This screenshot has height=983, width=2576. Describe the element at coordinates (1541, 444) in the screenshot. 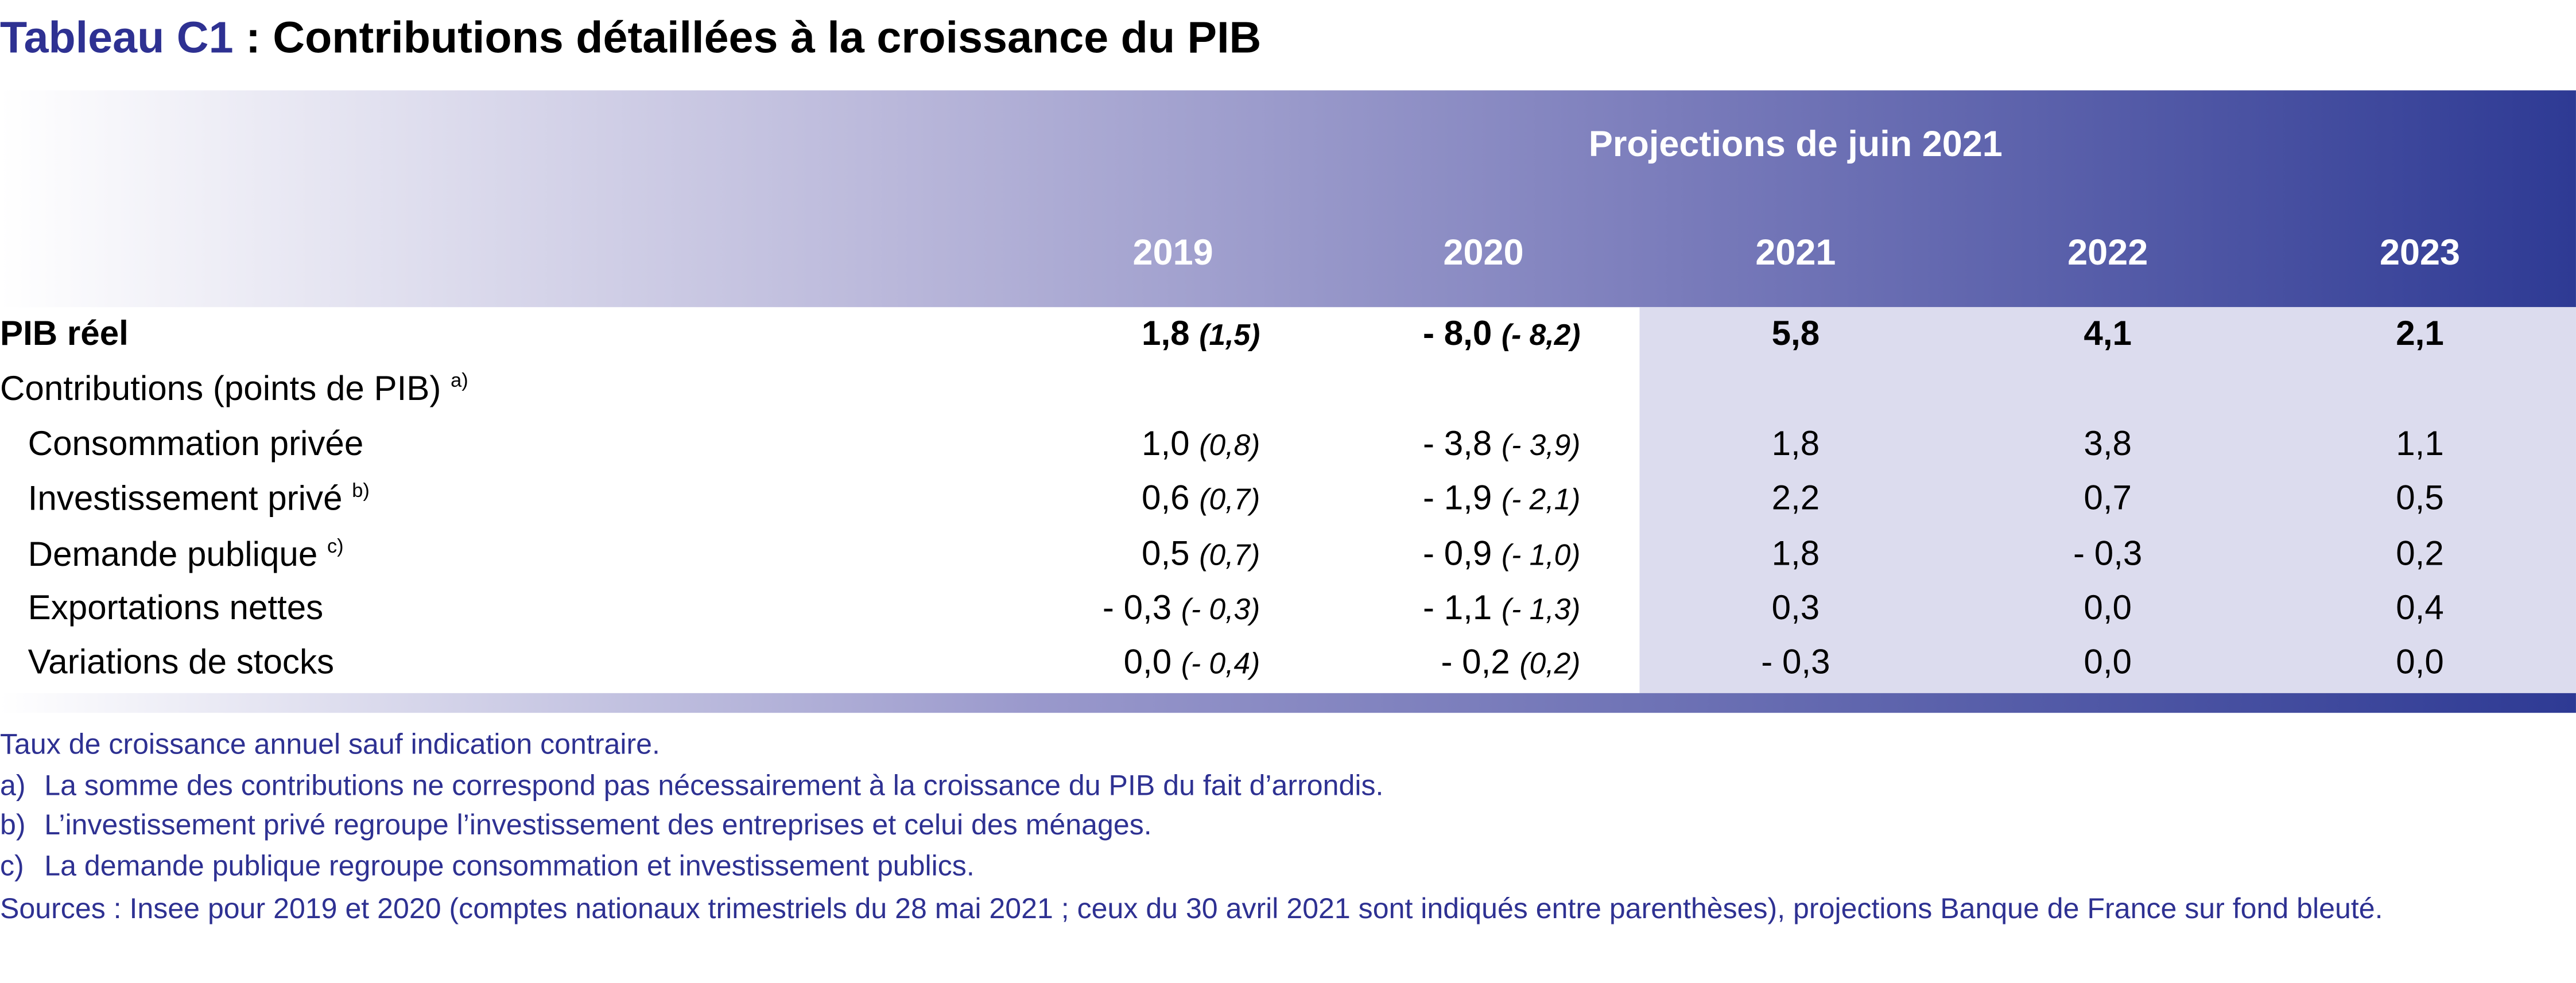

I see `cell-previous: (- 3,9)` at that location.